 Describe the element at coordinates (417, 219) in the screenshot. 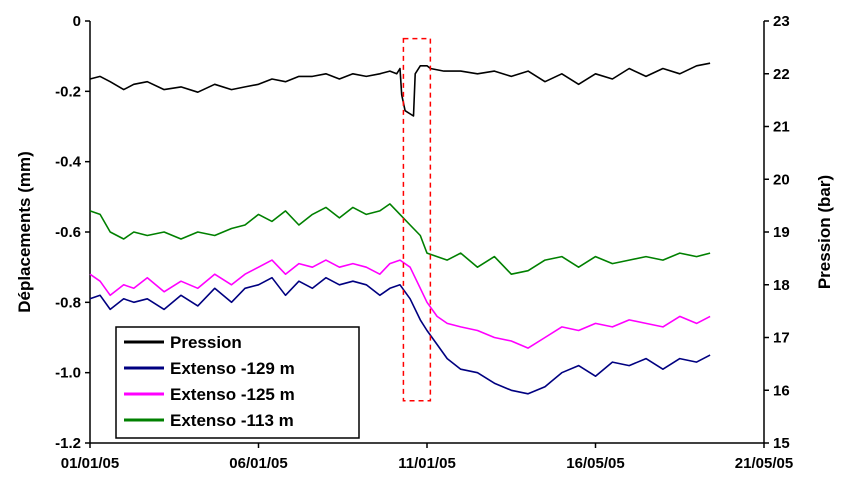

I see `highlight-box` at that location.